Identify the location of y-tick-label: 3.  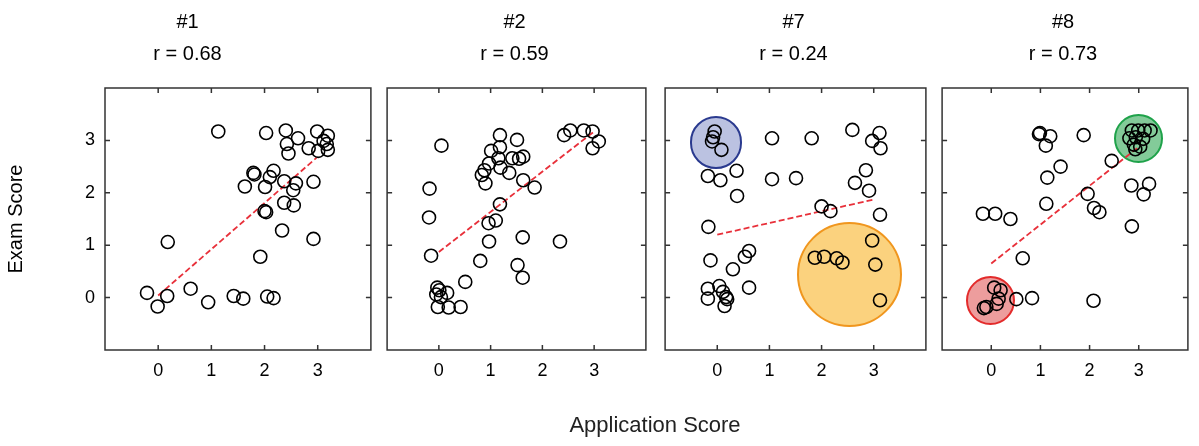
(89, 139).